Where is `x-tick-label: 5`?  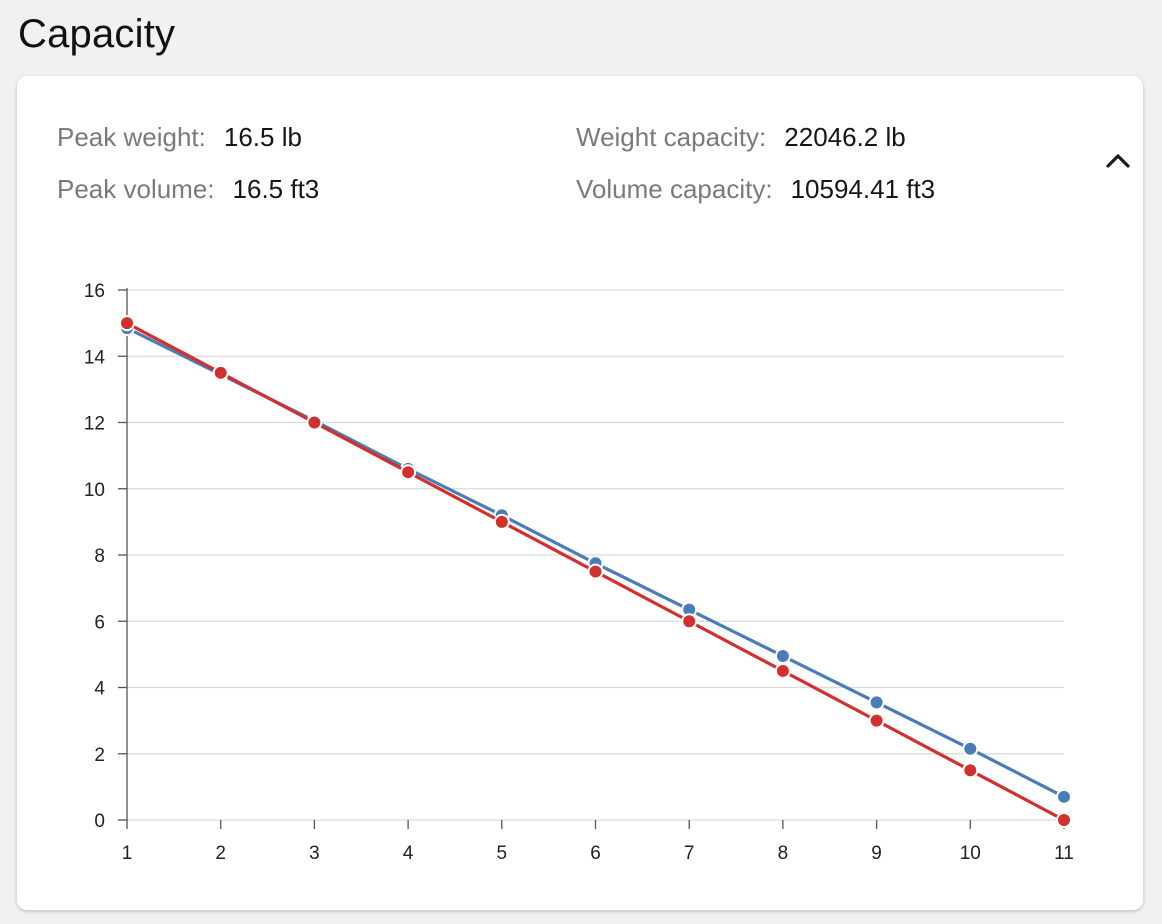
x-tick-label: 5 is located at coordinates (502, 853).